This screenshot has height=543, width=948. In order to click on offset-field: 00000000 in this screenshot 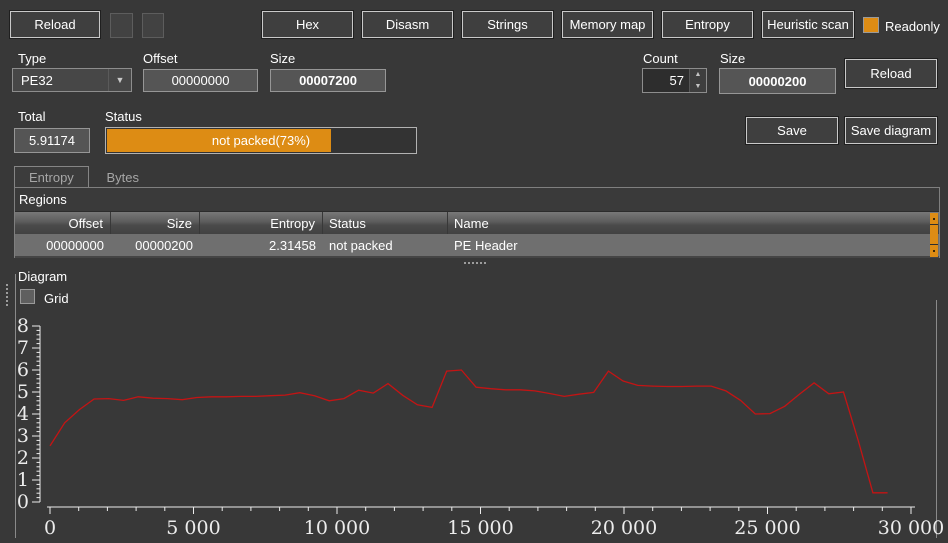, I will do `click(200, 80)`.